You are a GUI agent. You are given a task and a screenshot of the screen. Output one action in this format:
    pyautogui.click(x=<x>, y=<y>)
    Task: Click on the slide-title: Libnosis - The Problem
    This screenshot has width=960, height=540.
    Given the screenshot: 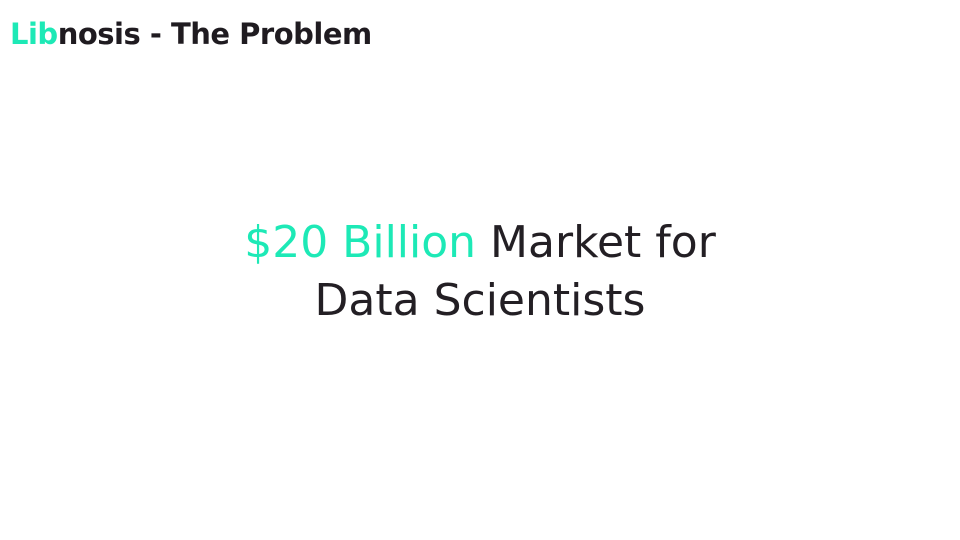 What is the action you would take?
    pyautogui.click(x=191, y=34)
    